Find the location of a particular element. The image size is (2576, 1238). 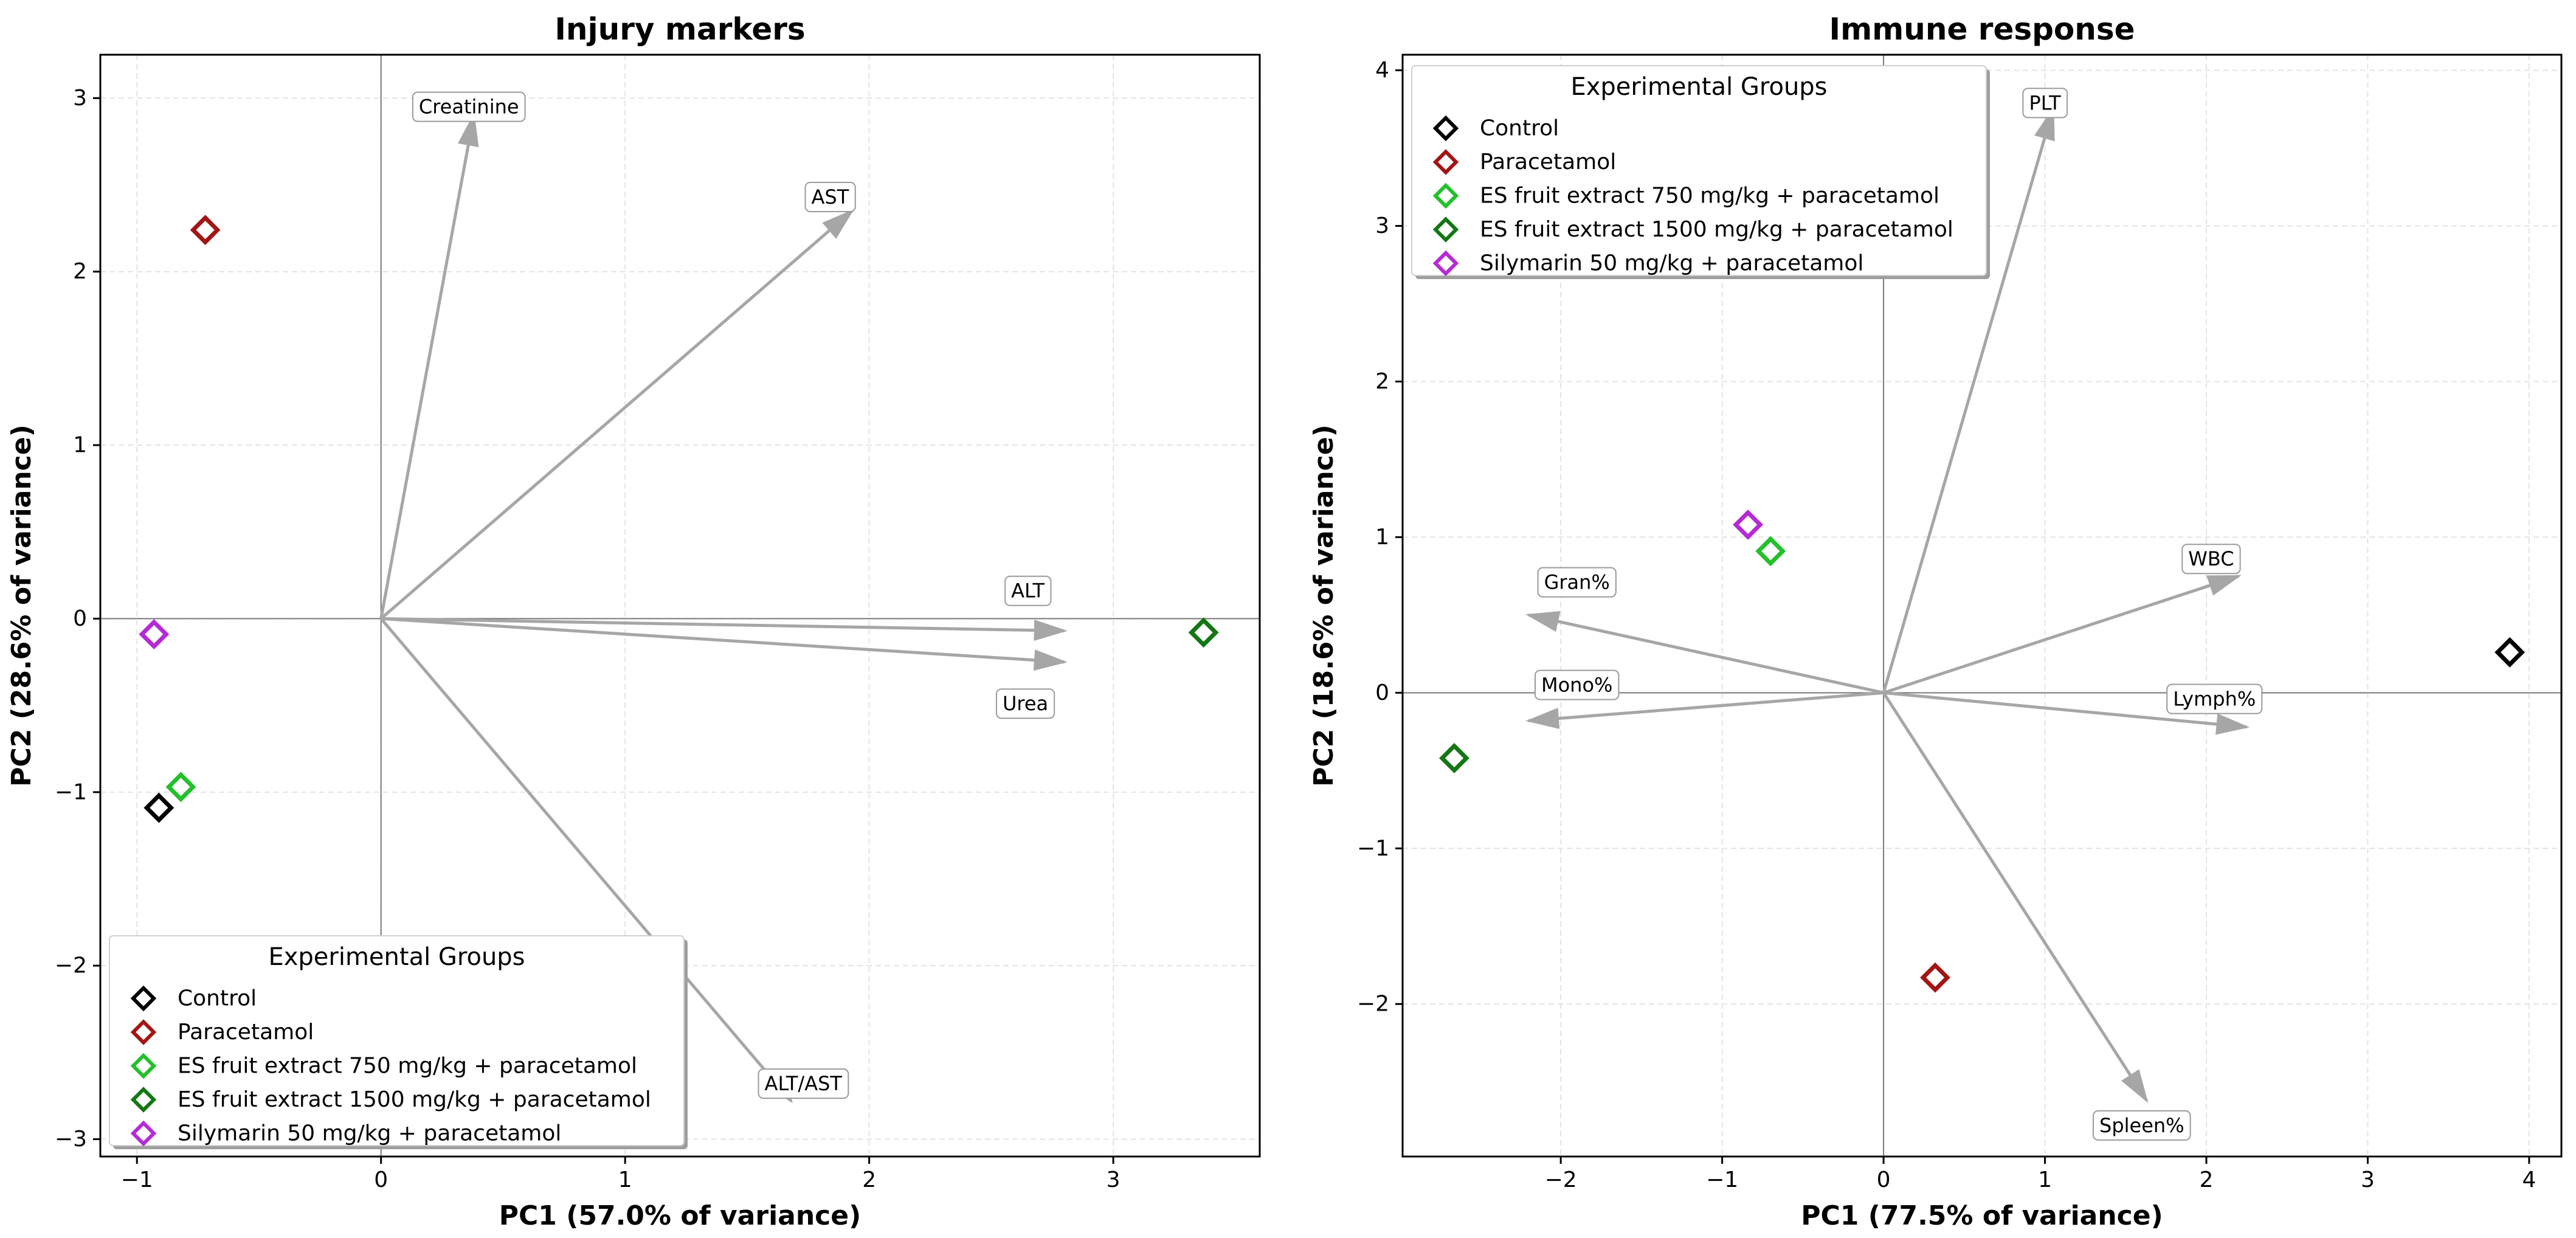

loading-label-text: PLT is located at coordinates (2045, 102).